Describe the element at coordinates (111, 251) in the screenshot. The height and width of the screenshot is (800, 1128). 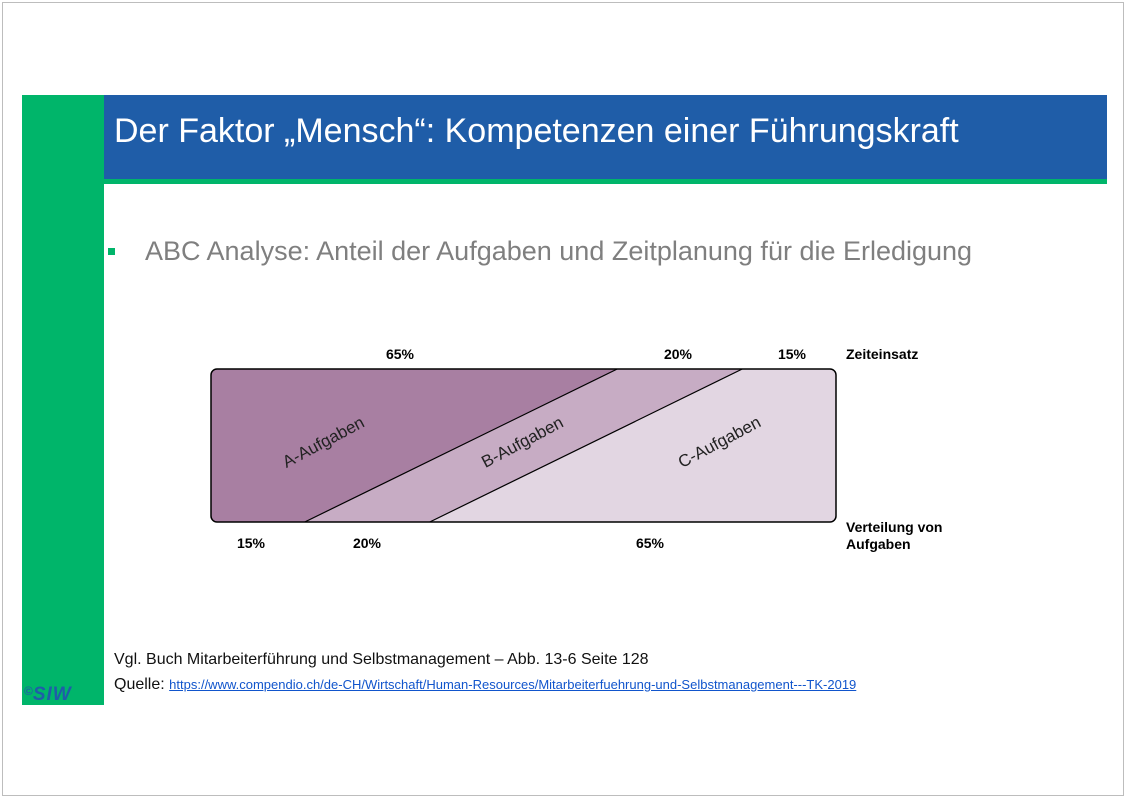
I see `bullet-marker` at that location.